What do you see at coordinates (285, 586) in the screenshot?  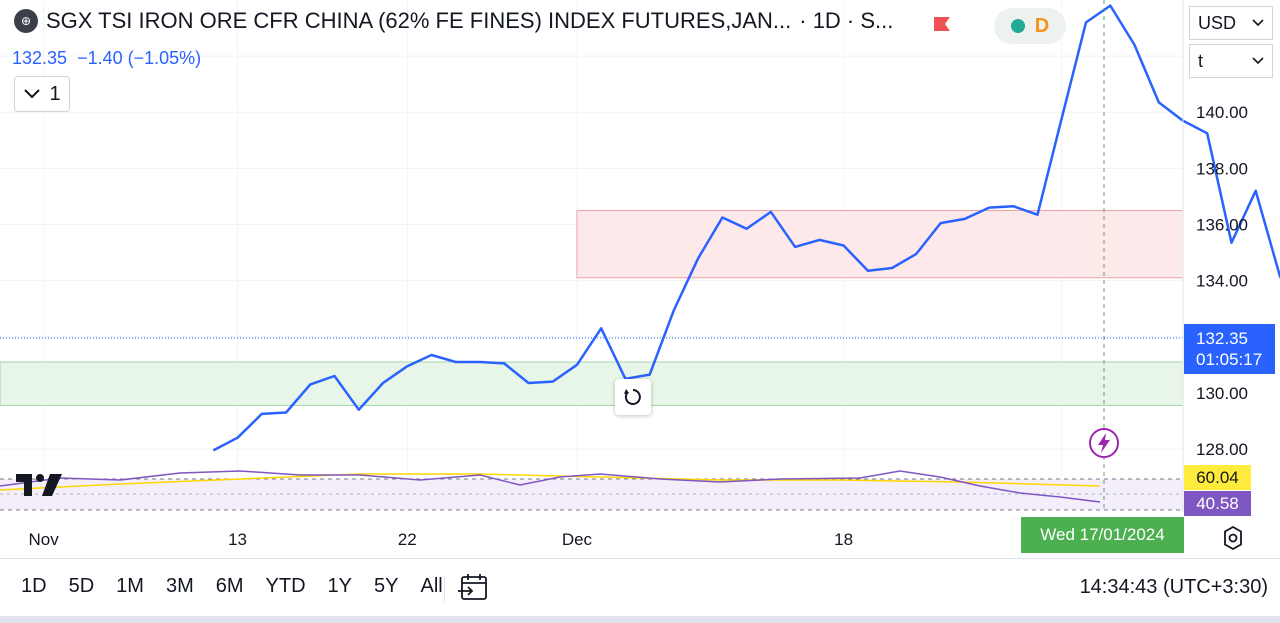 I see `range-button: YTD` at bounding box center [285, 586].